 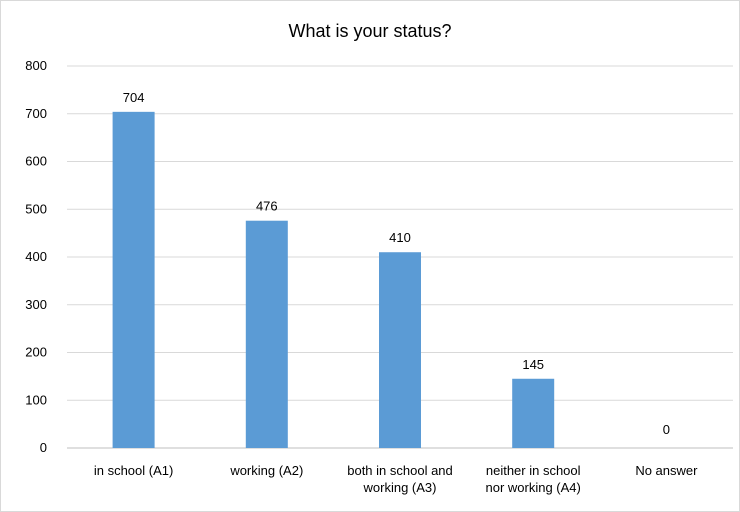 What do you see at coordinates (666, 429) in the screenshot?
I see `data-label: 0` at bounding box center [666, 429].